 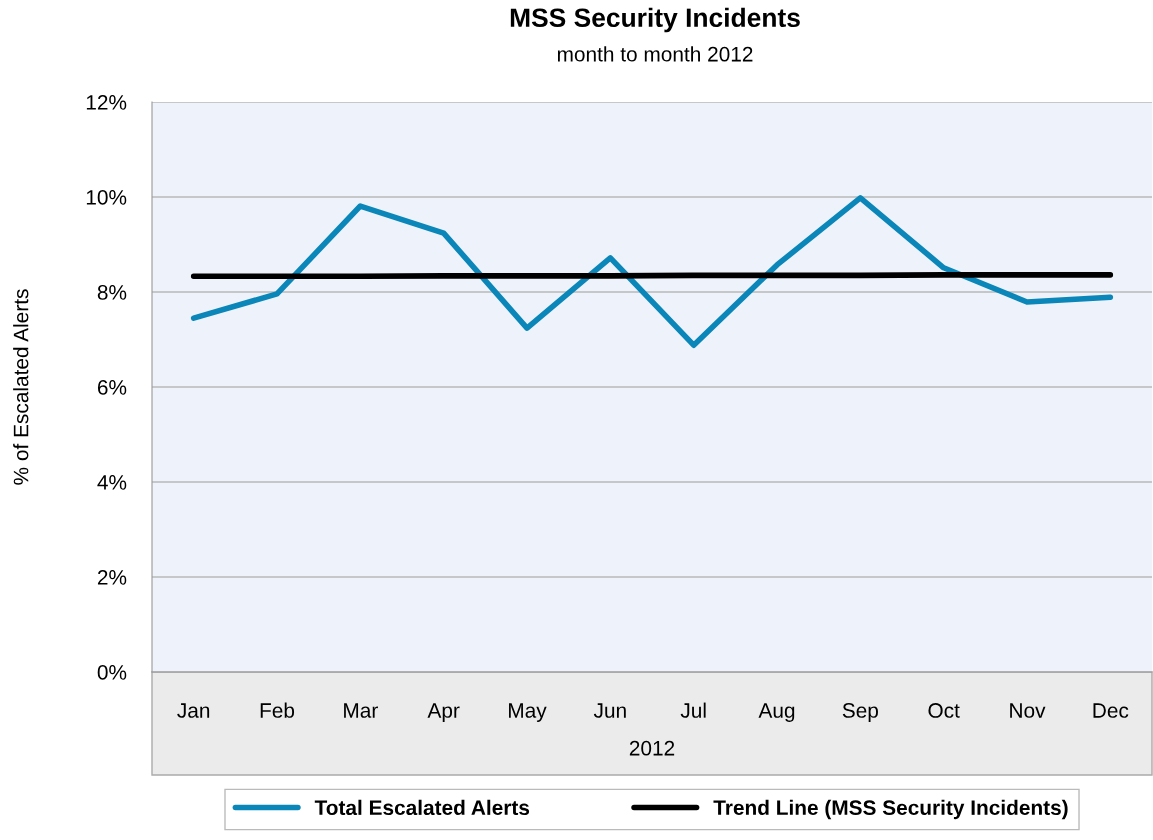 What do you see at coordinates (443, 712) in the screenshot?
I see `x-tick-label: Apr` at bounding box center [443, 712].